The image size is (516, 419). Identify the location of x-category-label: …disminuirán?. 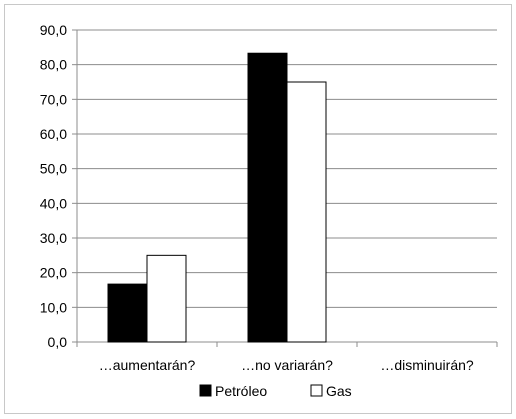
(427, 365).